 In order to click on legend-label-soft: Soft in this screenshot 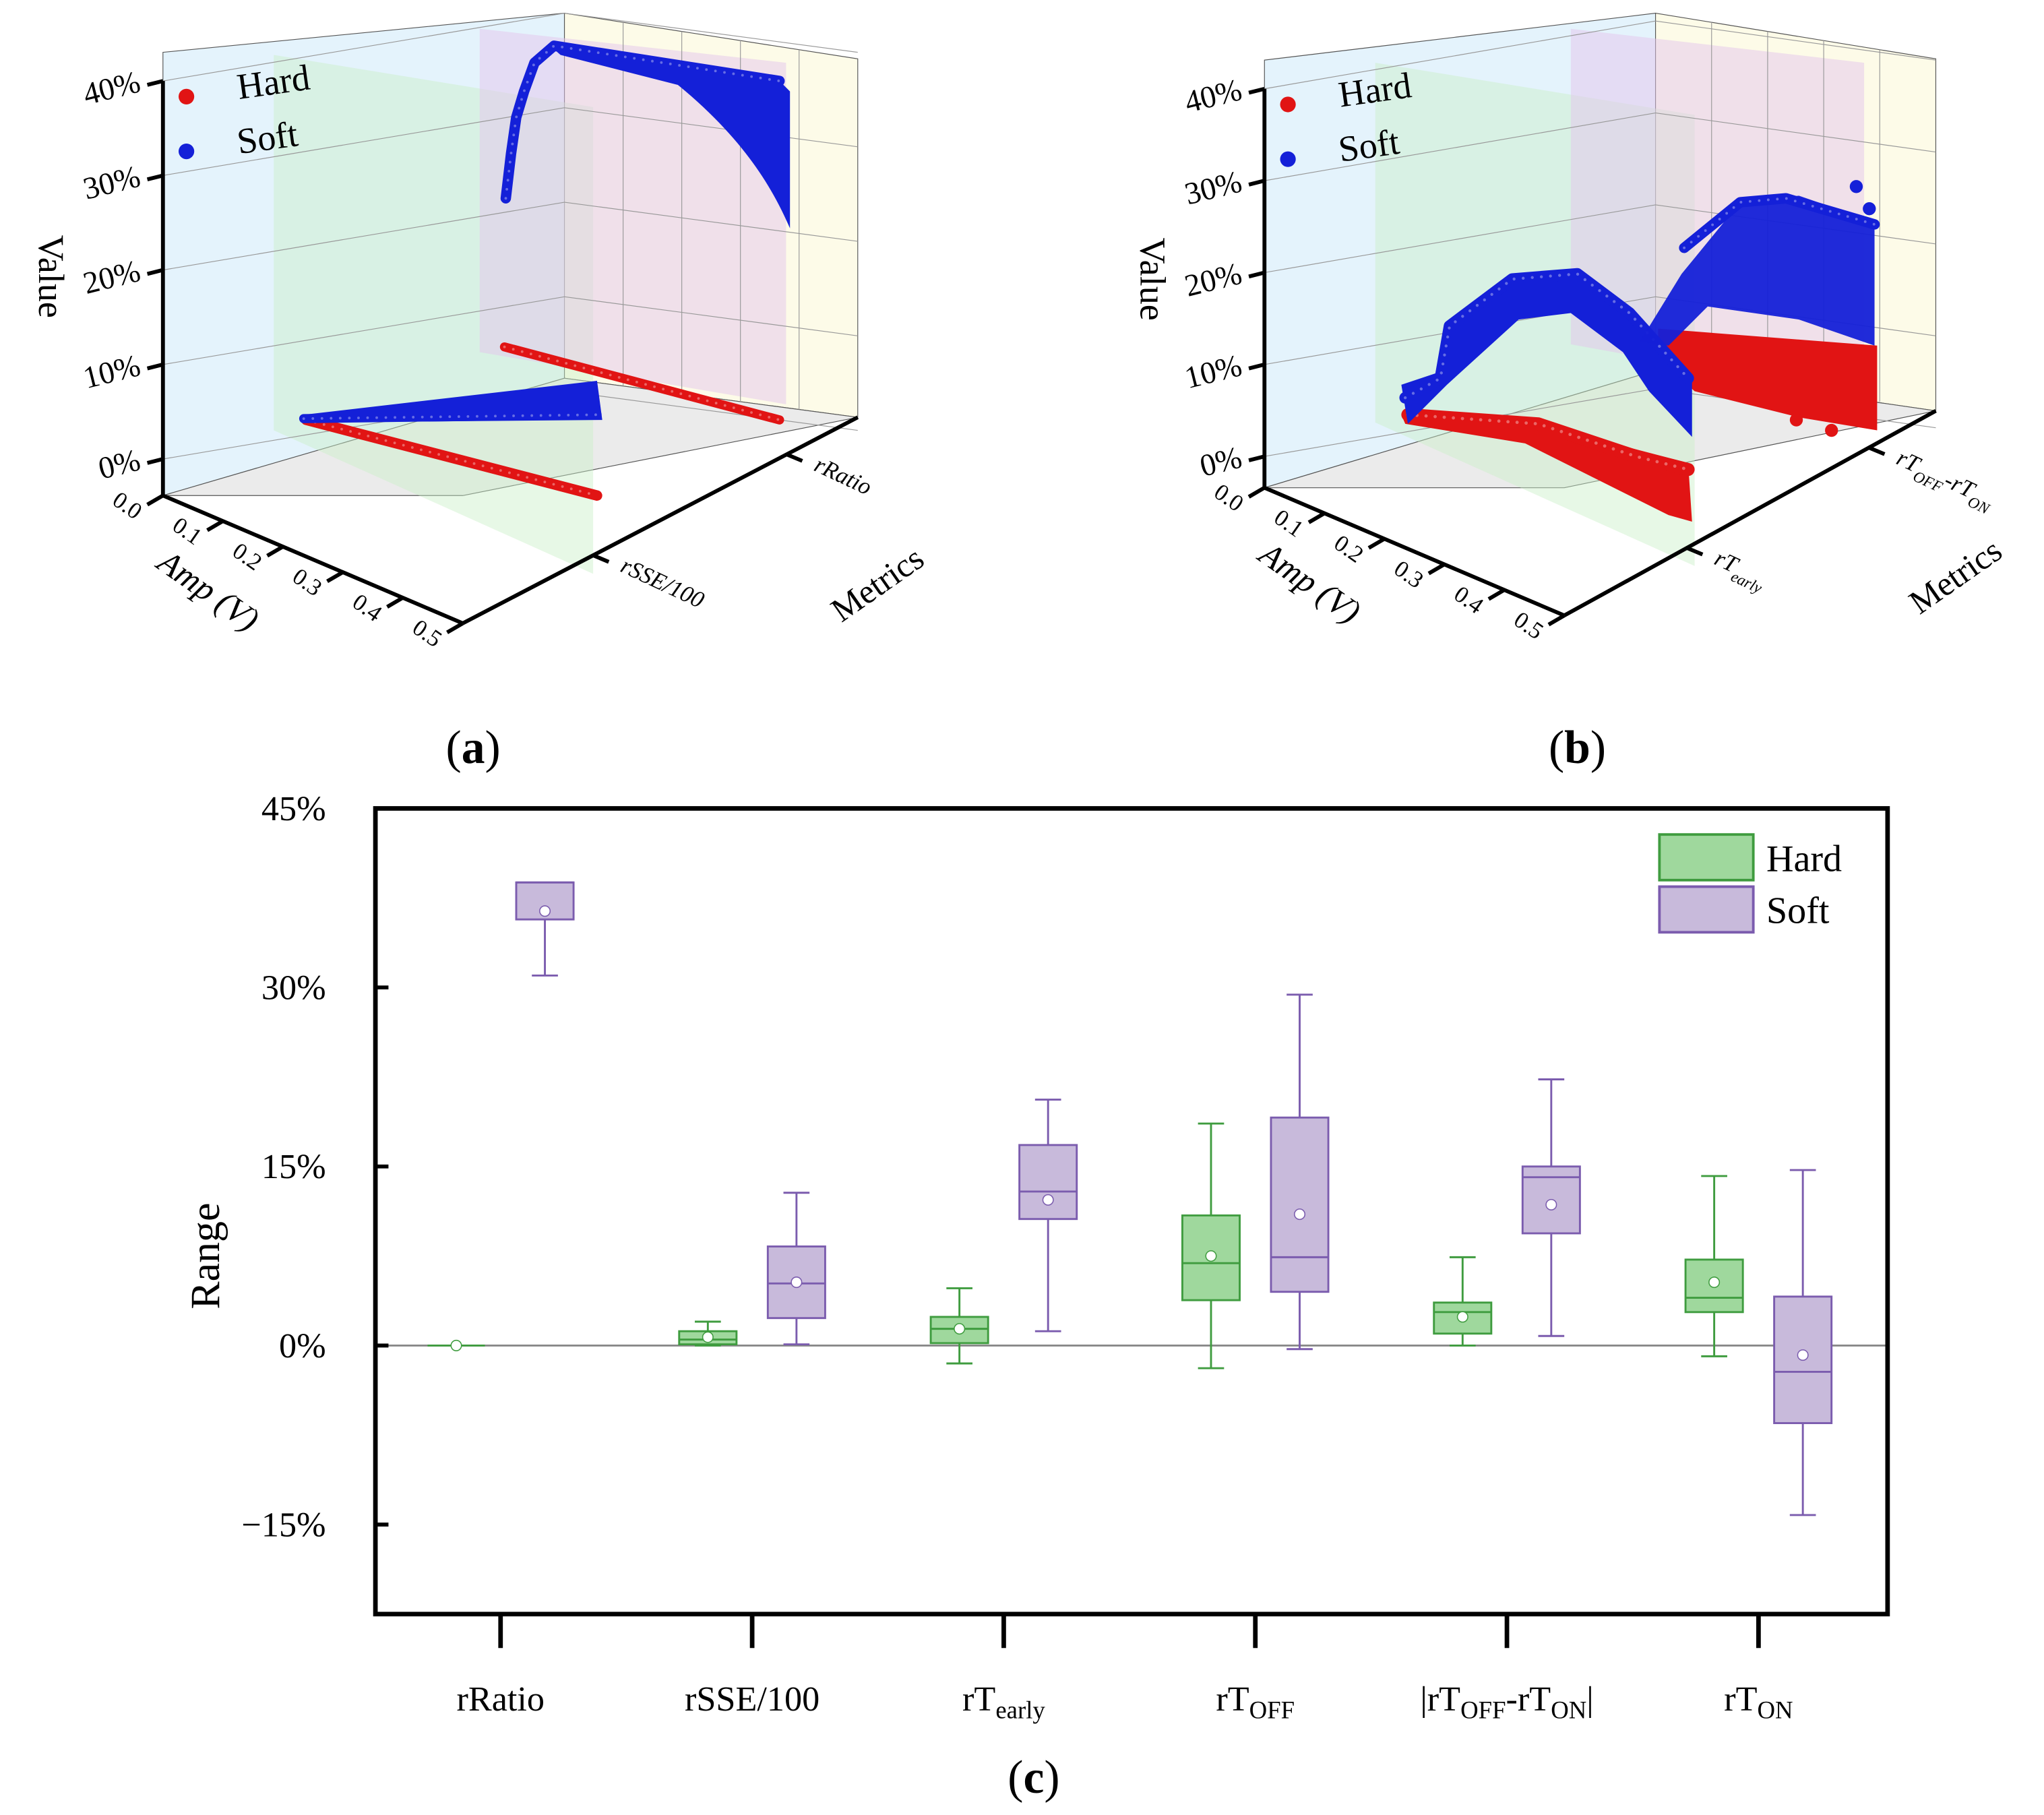, I will do `click(1798, 911)`.